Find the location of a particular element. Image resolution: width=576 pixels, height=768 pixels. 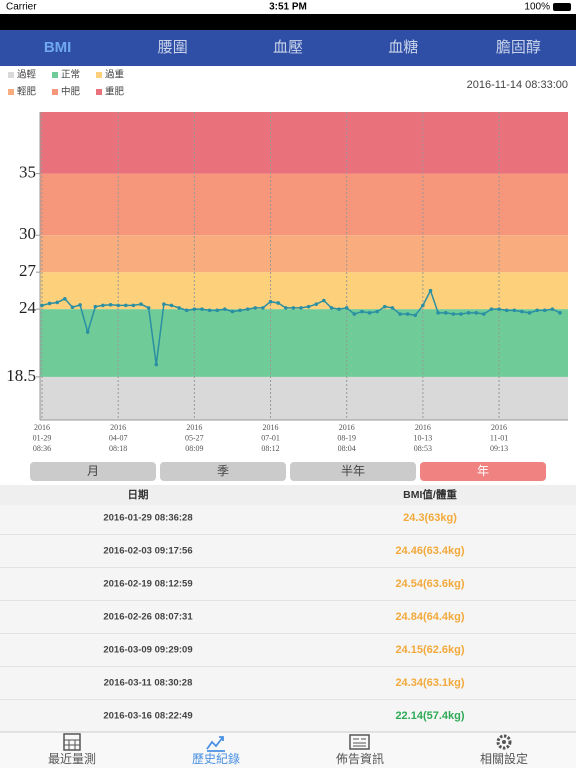

row-date: 2016-02-19 08:12:59 is located at coordinates (147, 584).